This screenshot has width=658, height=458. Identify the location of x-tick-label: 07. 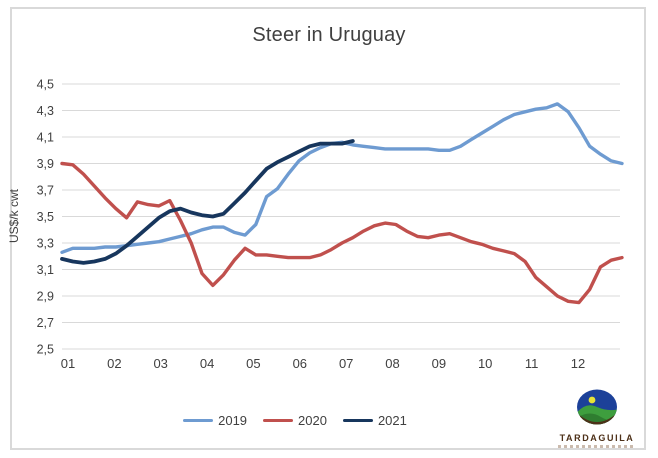
(346, 363).